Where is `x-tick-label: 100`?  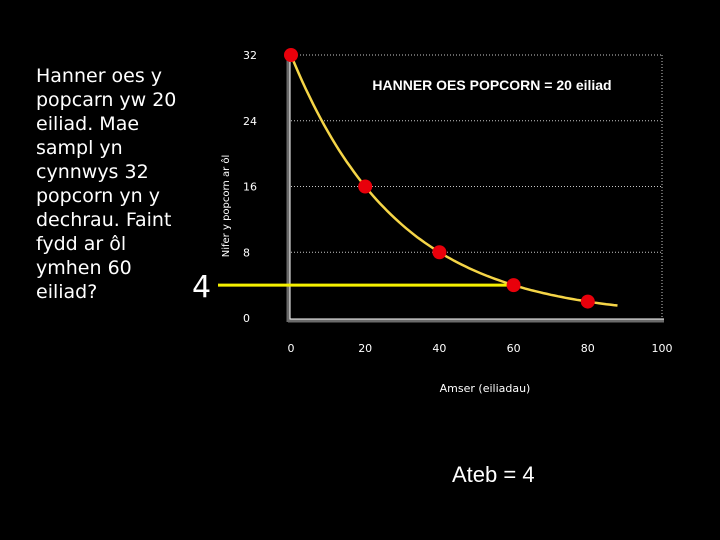 x-tick-label: 100 is located at coordinates (662, 348).